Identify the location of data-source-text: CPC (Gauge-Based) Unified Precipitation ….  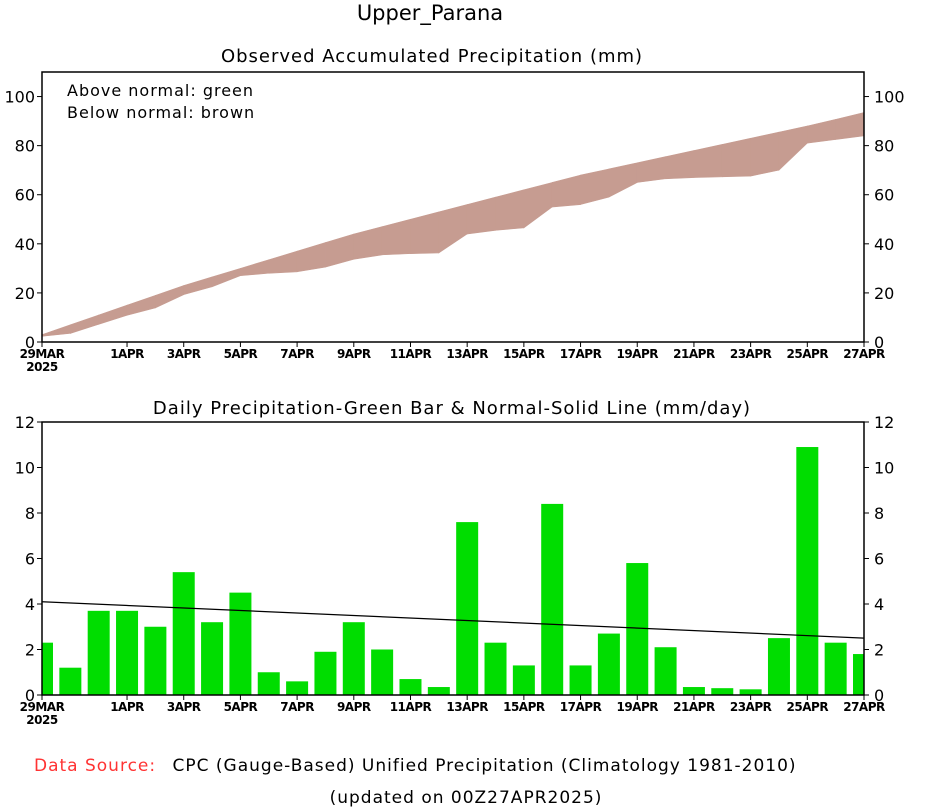
(485, 766).